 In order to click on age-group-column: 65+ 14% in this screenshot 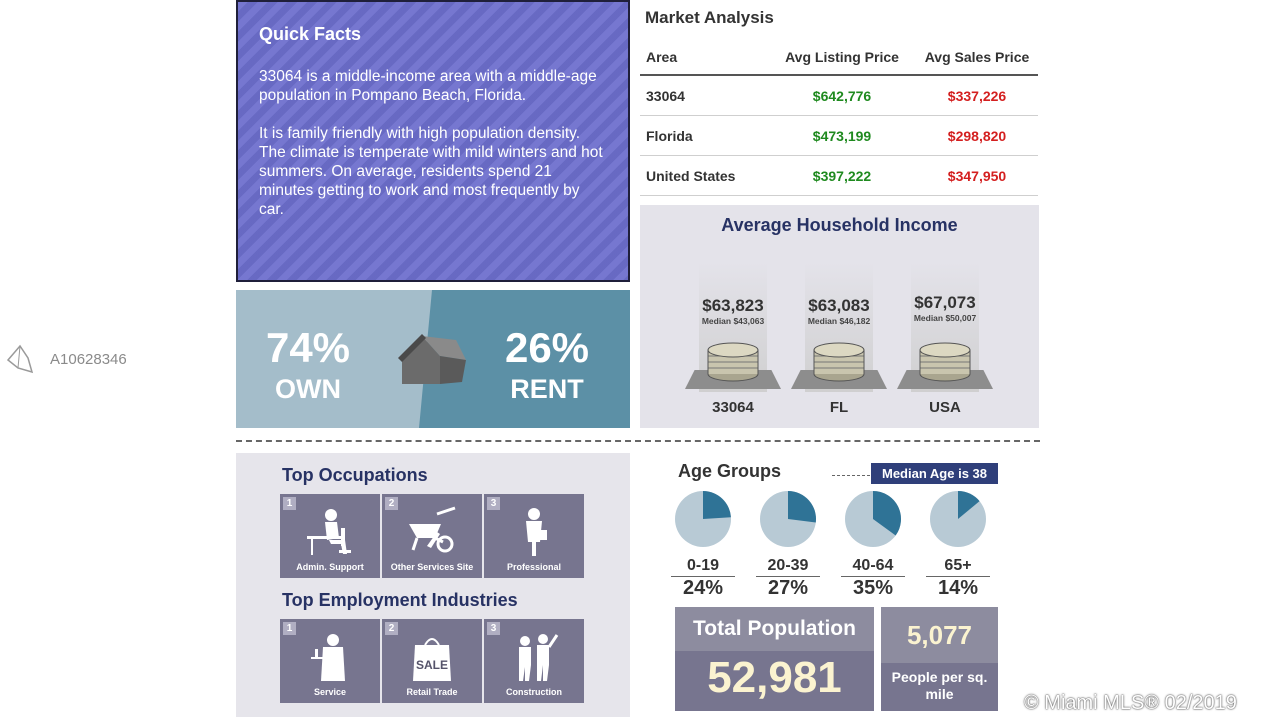, I will do `click(958, 546)`.